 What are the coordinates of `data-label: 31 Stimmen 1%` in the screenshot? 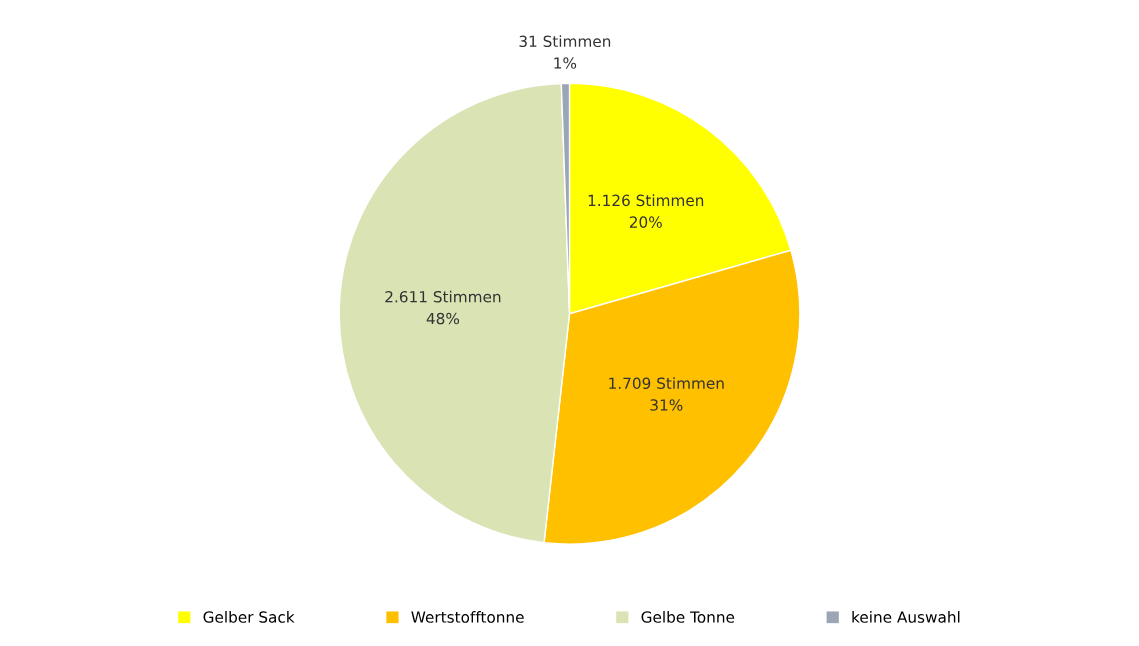 It's located at (565, 52).